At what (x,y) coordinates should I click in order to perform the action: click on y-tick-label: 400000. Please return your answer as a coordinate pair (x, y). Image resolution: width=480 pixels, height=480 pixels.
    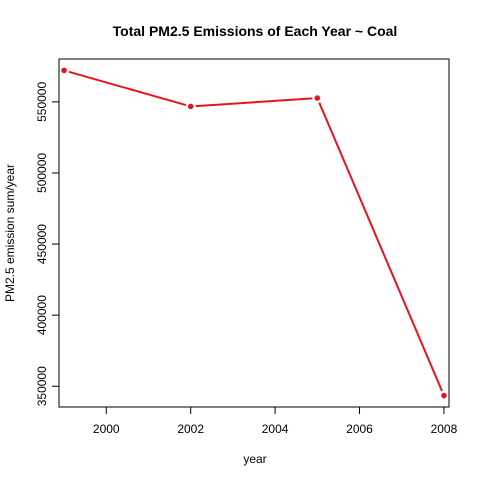
    Looking at the image, I should click on (42, 315).